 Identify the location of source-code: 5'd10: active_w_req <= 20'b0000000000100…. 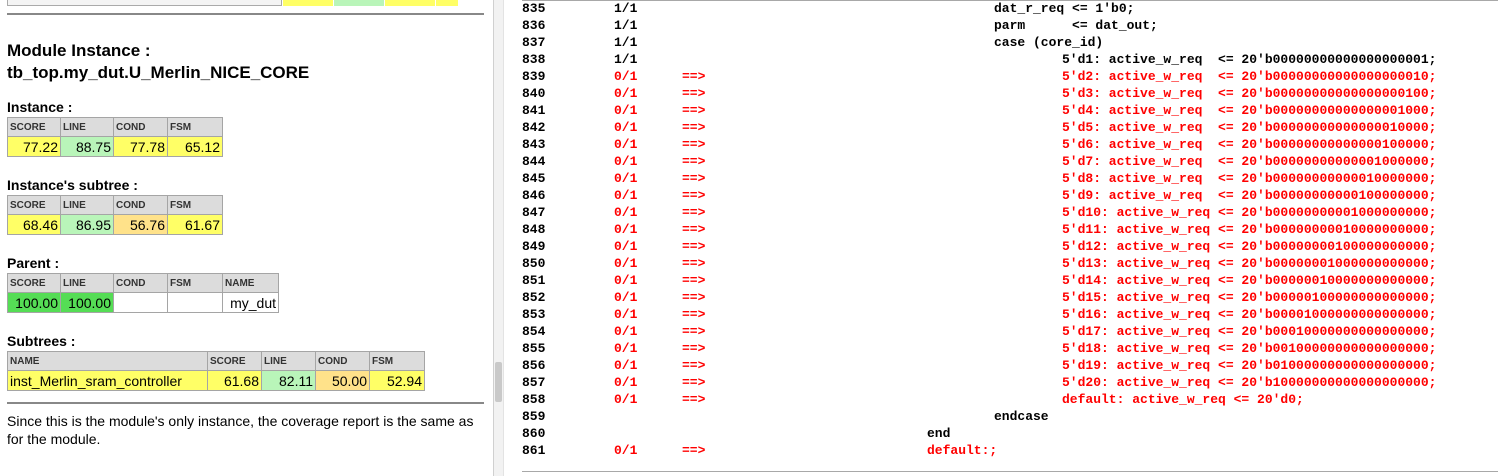
(1249, 212).